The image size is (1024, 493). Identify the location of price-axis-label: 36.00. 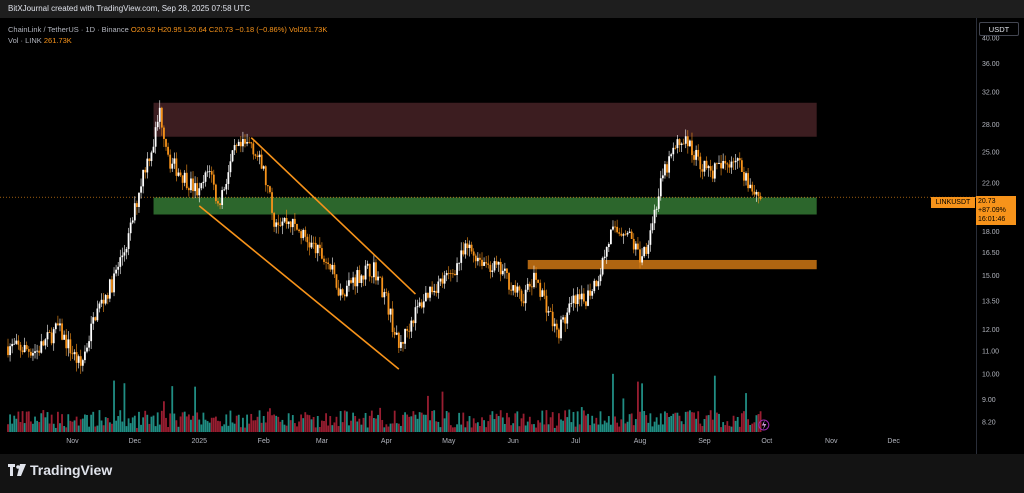
(991, 64).